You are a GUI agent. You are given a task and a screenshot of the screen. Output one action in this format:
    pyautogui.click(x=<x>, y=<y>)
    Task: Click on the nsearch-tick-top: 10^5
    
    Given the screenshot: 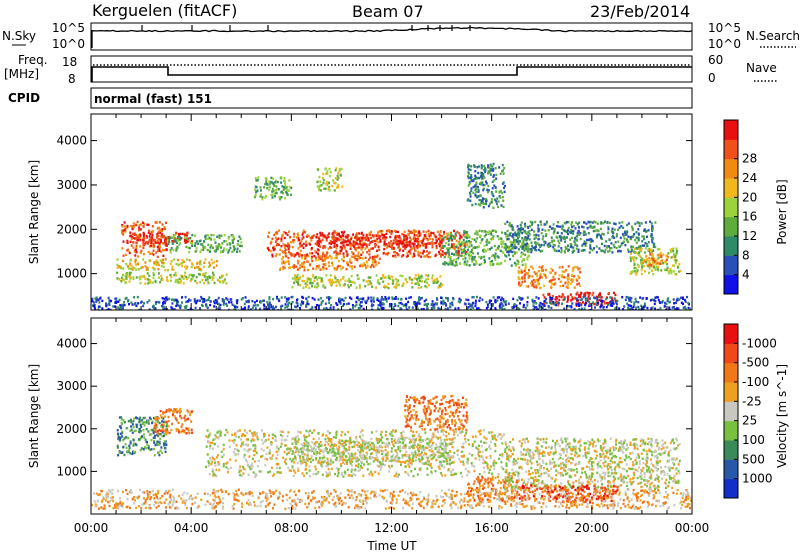 What is the action you would take?
    pyautogui.click(x=724, y=28)
    